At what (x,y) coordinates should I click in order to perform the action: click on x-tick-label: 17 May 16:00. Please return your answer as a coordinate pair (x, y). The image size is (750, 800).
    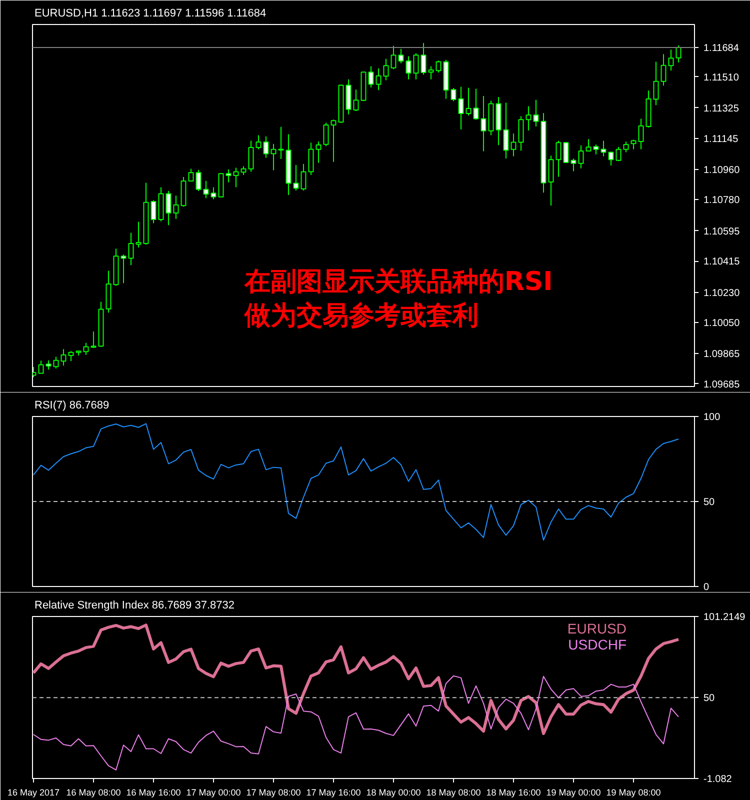
    Looking at the image, I should click on (333, 793).